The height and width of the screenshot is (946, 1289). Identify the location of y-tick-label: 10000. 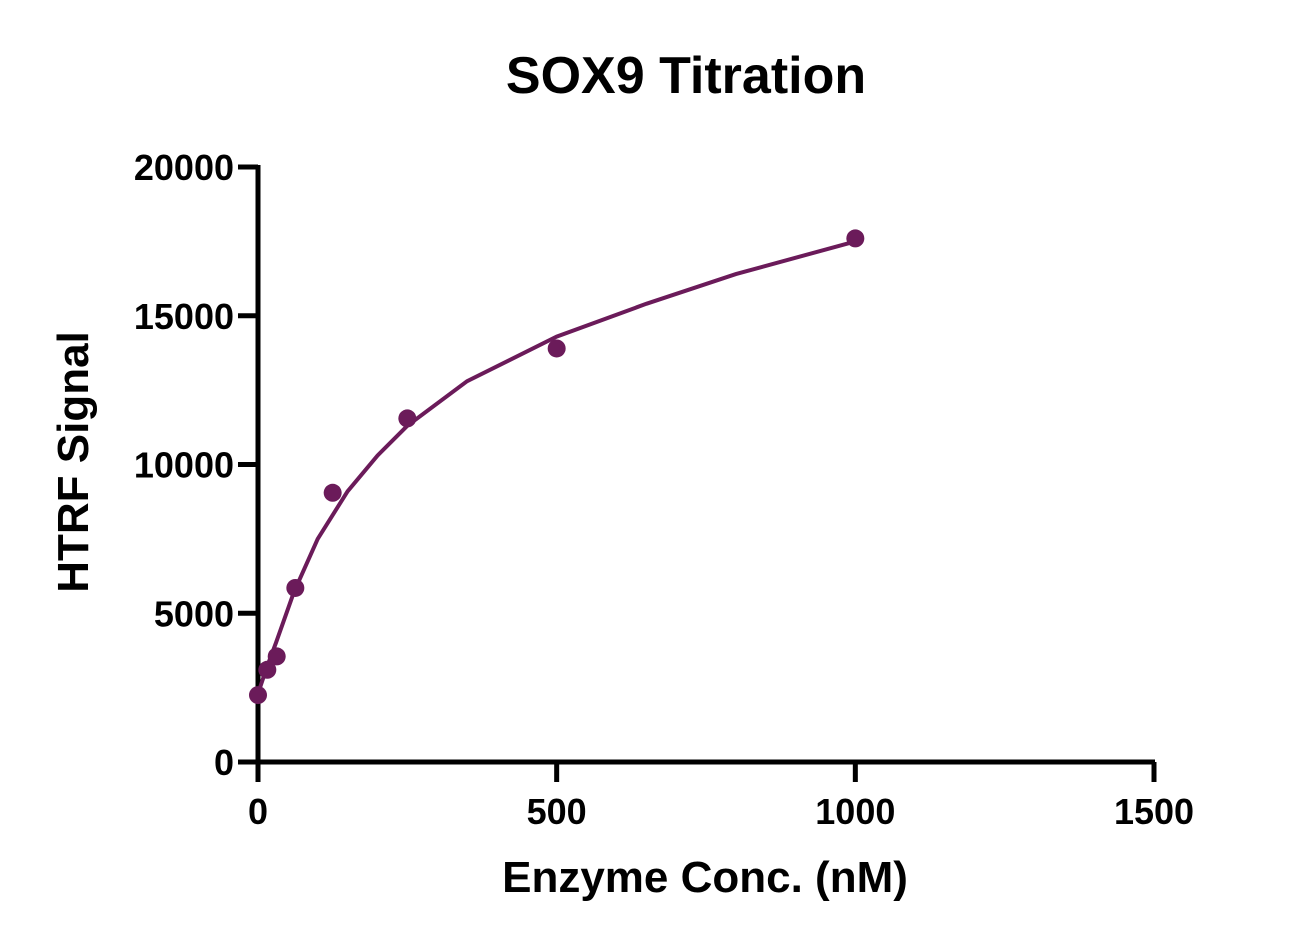
(184, 465).